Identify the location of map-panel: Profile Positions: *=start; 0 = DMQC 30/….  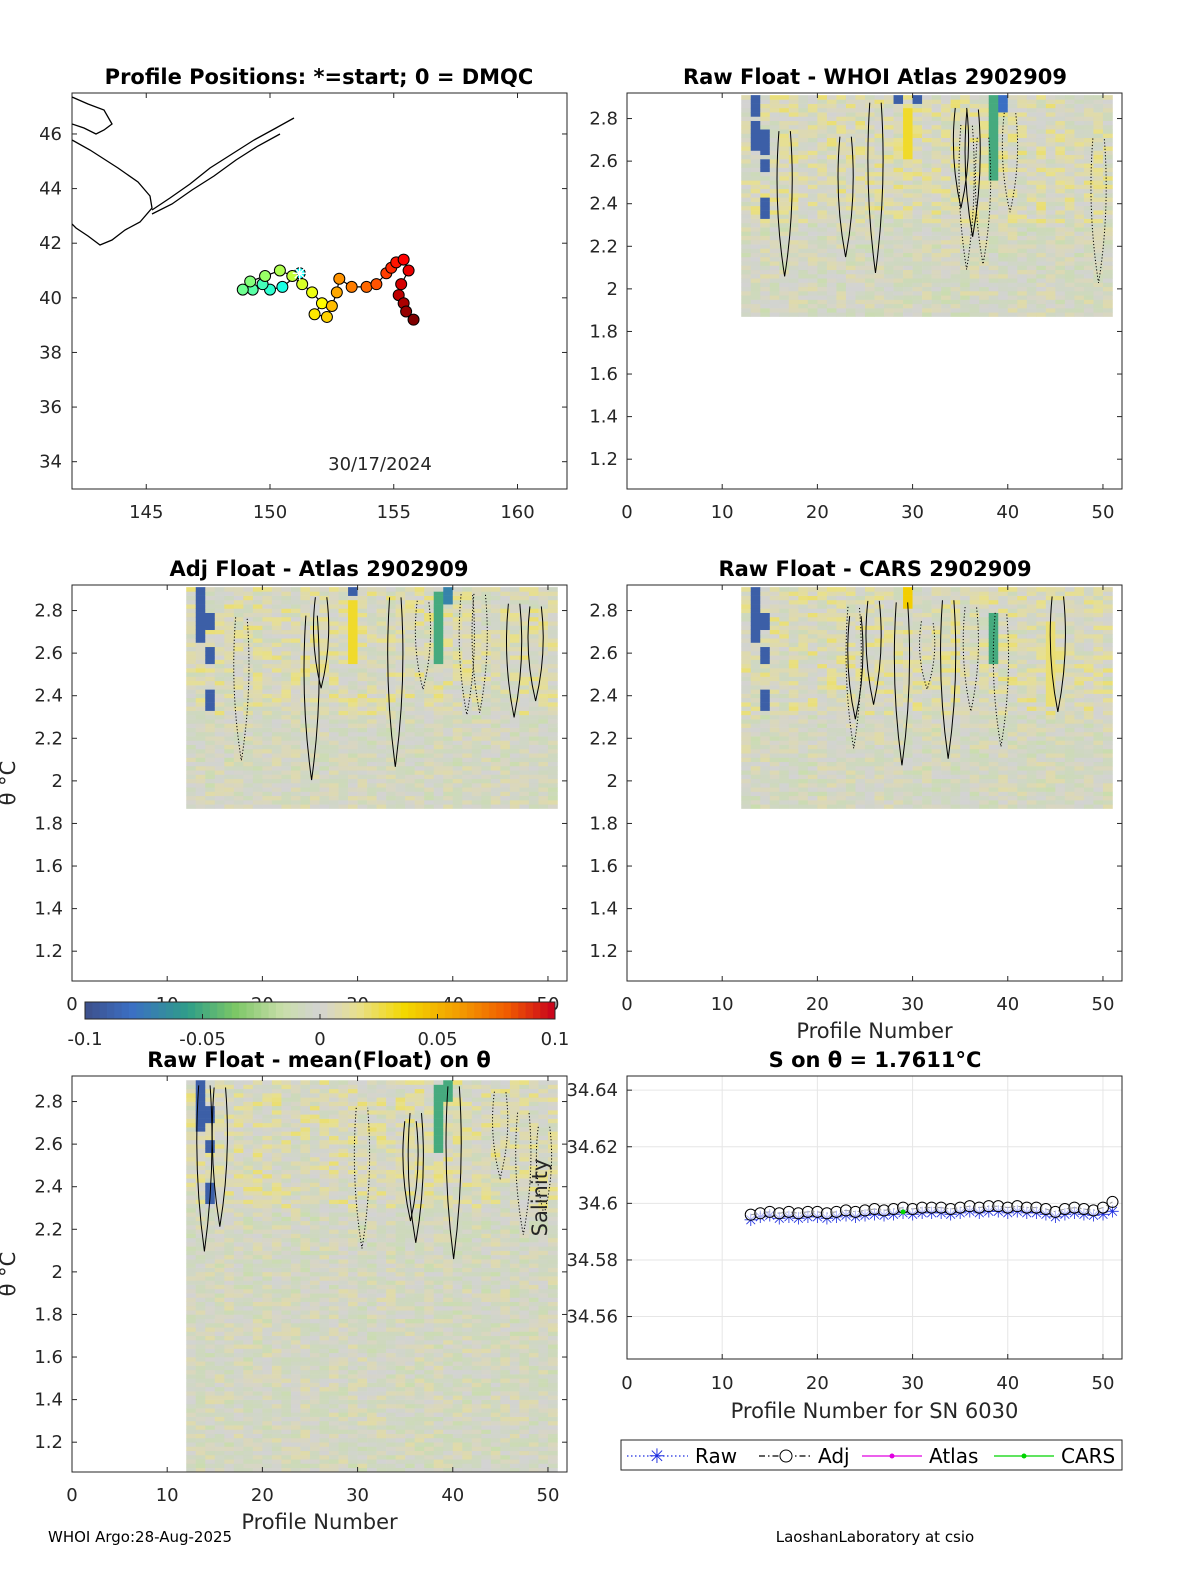
(303, 294).